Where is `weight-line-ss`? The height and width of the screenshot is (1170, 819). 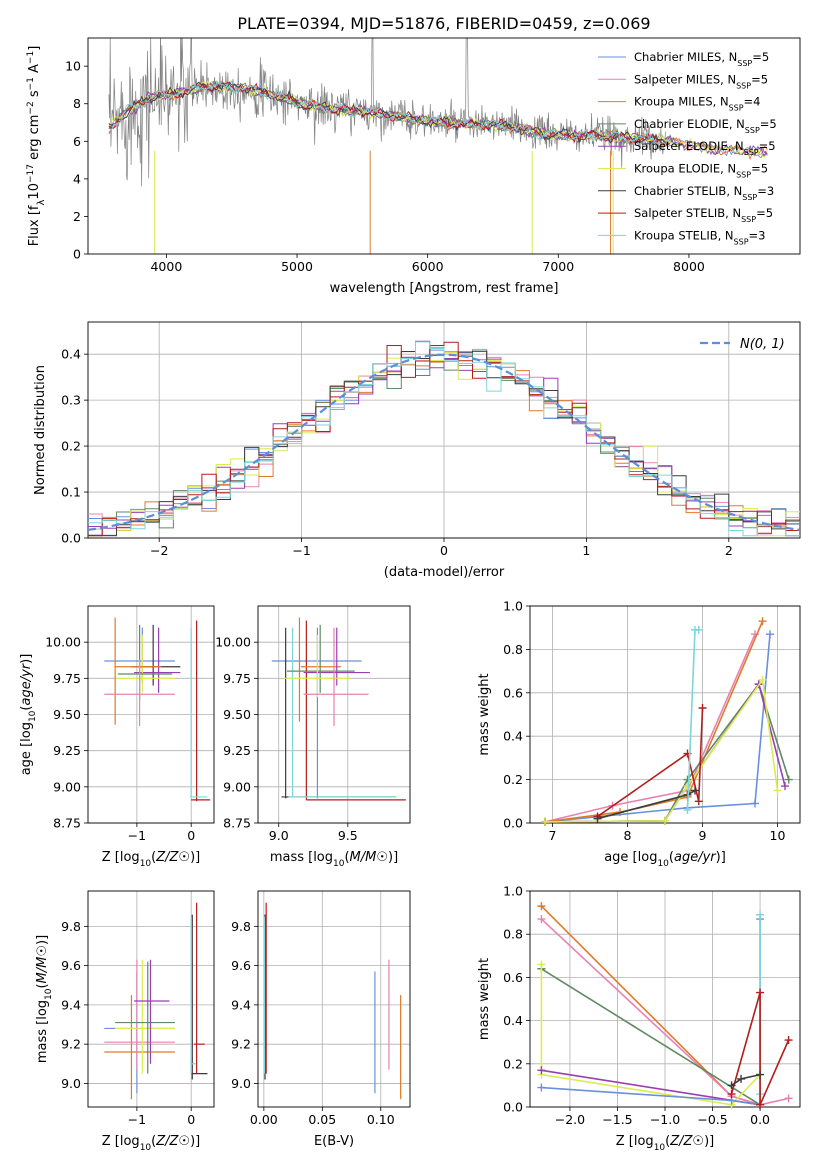 weight-line-ss is located at coordinates (760, 1049).